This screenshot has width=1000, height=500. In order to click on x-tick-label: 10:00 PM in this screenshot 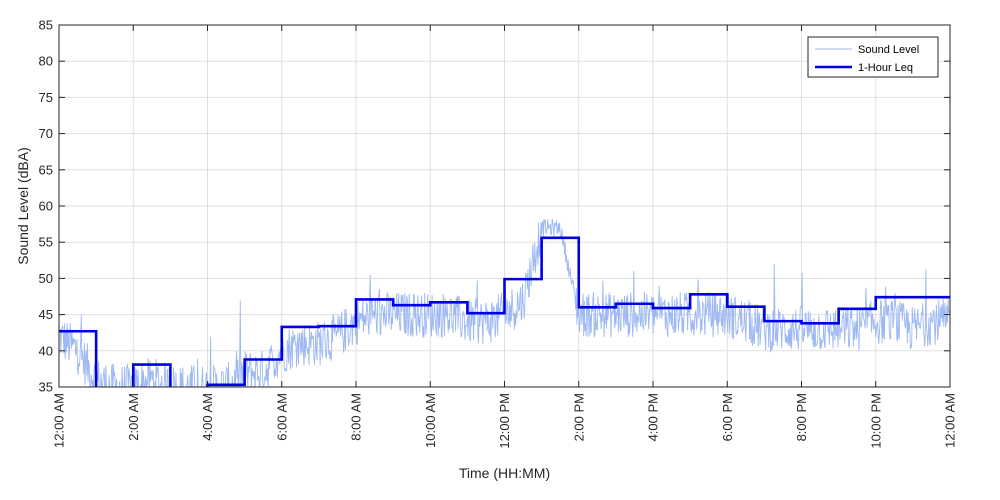, I will do `click(875, 421)`.